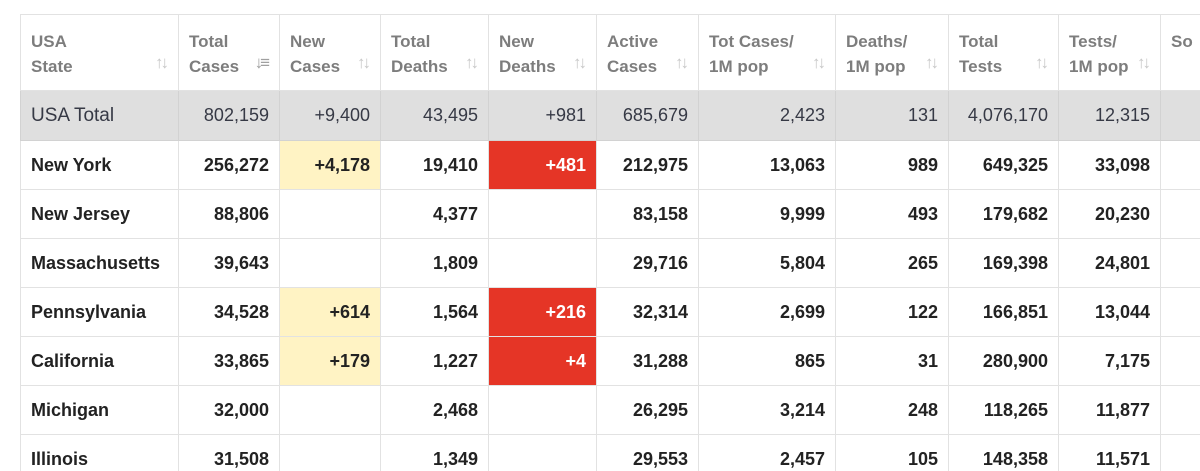  What do you see at coordinates (99, 214) in the screenshot?
I see `state-link: New Jersey` at bounding box center [99, 214].